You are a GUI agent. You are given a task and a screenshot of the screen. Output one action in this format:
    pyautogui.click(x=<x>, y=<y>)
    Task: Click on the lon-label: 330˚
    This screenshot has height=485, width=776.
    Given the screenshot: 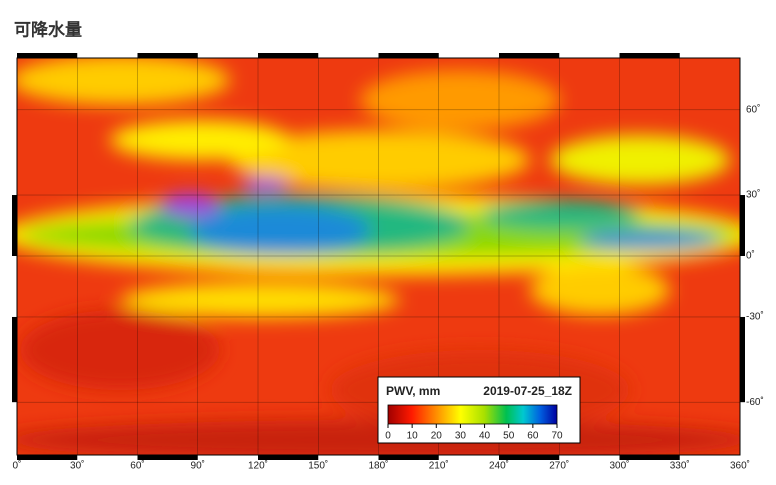 What is the action you would take?
    pyautogui.click(x=680, y=466)
    